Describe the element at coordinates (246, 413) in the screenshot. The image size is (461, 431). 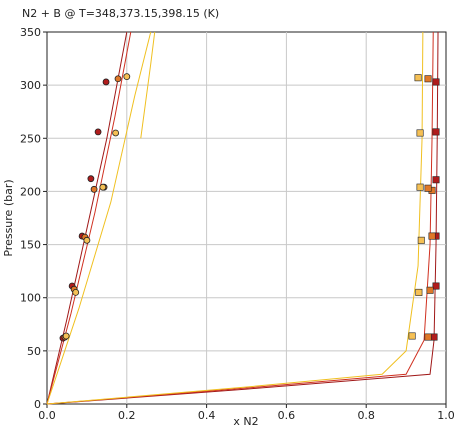
I see `x-ticks: 0.0 0.2 0.4 0.6 0.8 1.0` at that location.